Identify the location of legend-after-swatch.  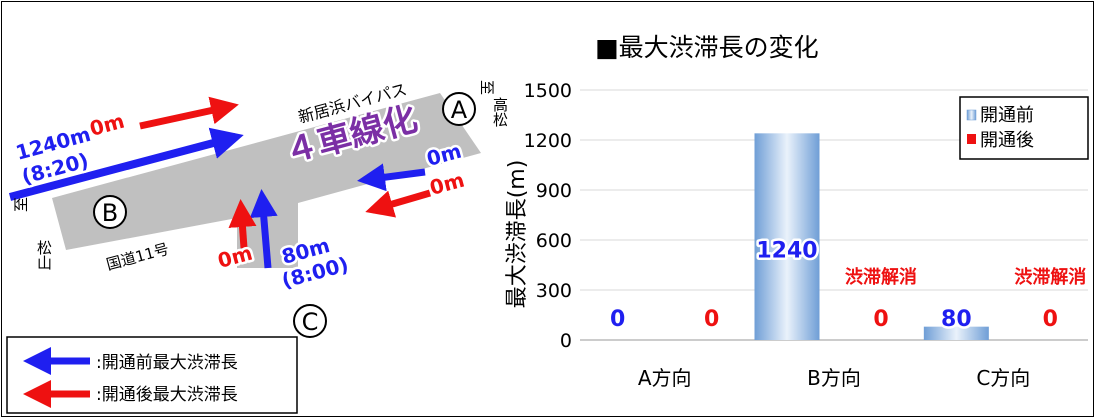
(971, 139).